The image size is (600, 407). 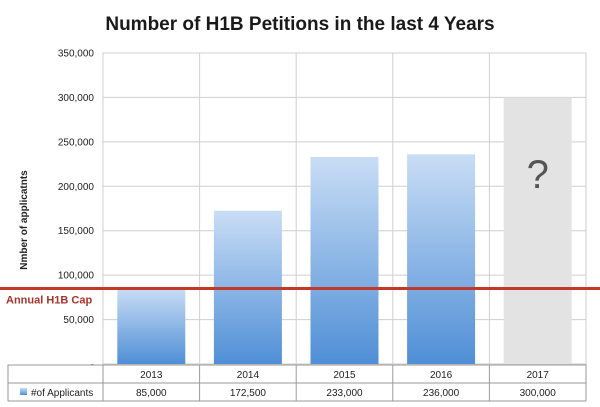 I want to click on y-tick-label: 300,000, so click(x=76, y=98).